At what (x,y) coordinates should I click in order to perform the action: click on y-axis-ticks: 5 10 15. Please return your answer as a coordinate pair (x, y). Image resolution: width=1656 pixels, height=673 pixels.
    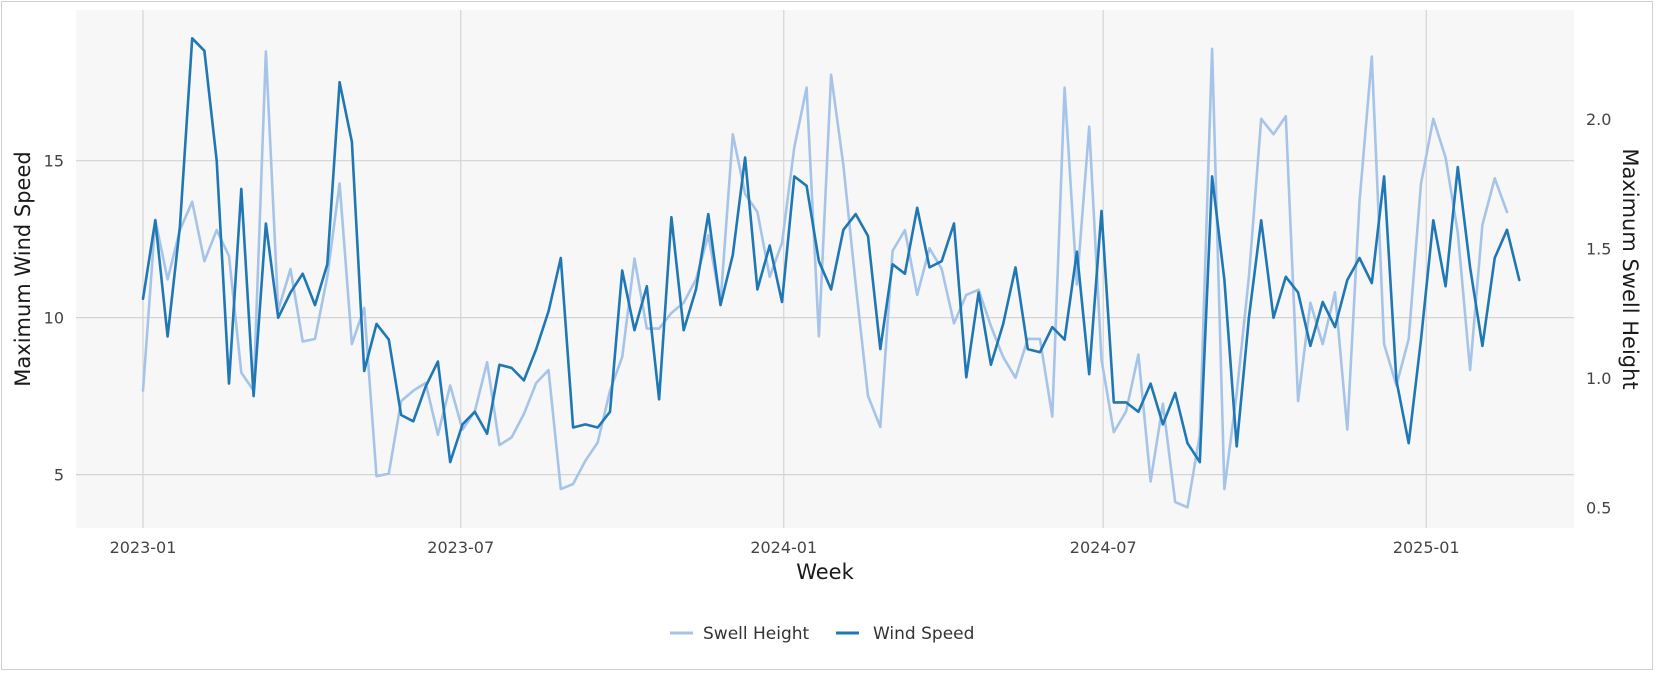
    Looking at the image, I should click on (54, 318).